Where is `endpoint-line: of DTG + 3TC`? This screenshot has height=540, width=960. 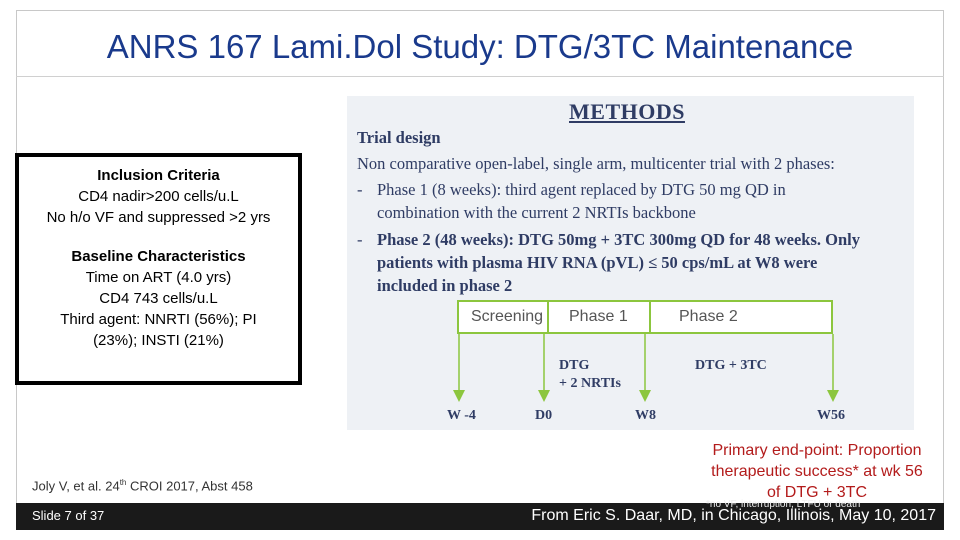 endpoint-line: of DTG + 3TC is located at coordinates (817, 492).